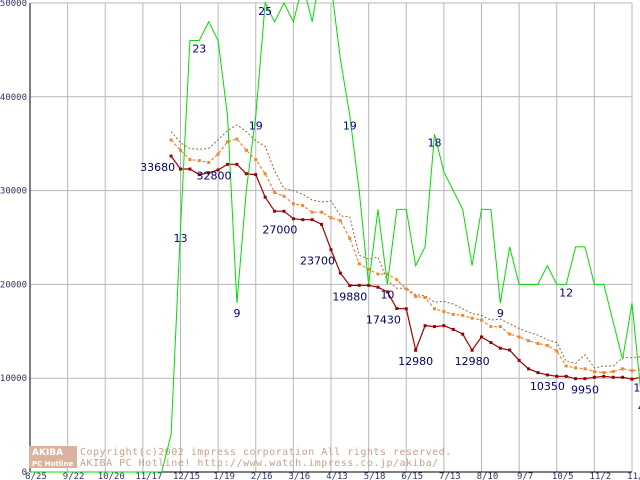 This screenshot has height=480, width=640. I want to click on x-tick-label: 5/18, so click(375, 476).